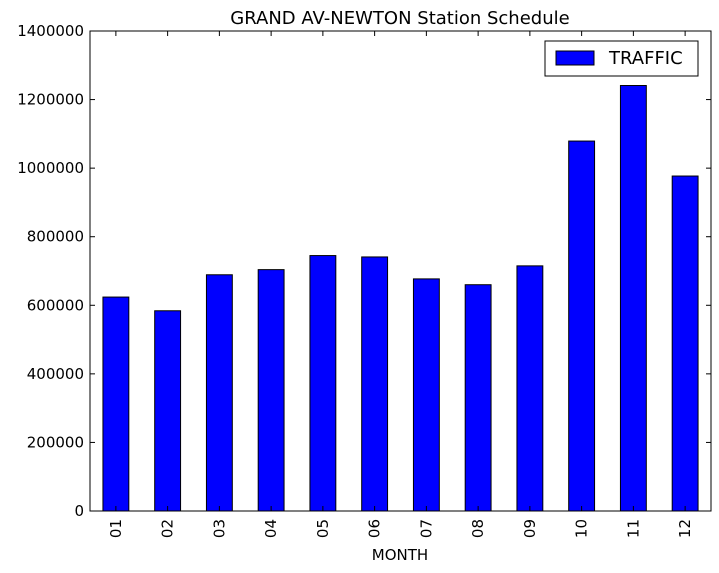 Image resolution: width=719 pixels, height=573 pixels. Describe the element at coordinates (399, 18) in the screenshot. I see `chart-title: GRAND AV-NEWTON Station Schedule` at that location.